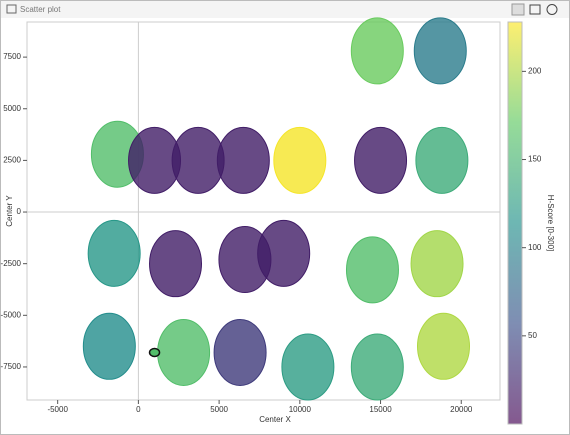  I want to click on point, so click(154, 352).